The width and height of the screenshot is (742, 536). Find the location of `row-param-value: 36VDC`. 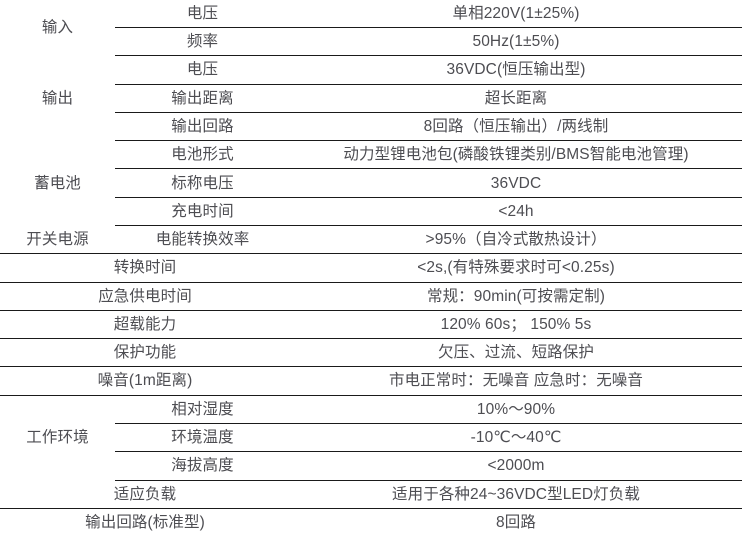

row-param-value: 36VDC is located at coordinates (516, 183).